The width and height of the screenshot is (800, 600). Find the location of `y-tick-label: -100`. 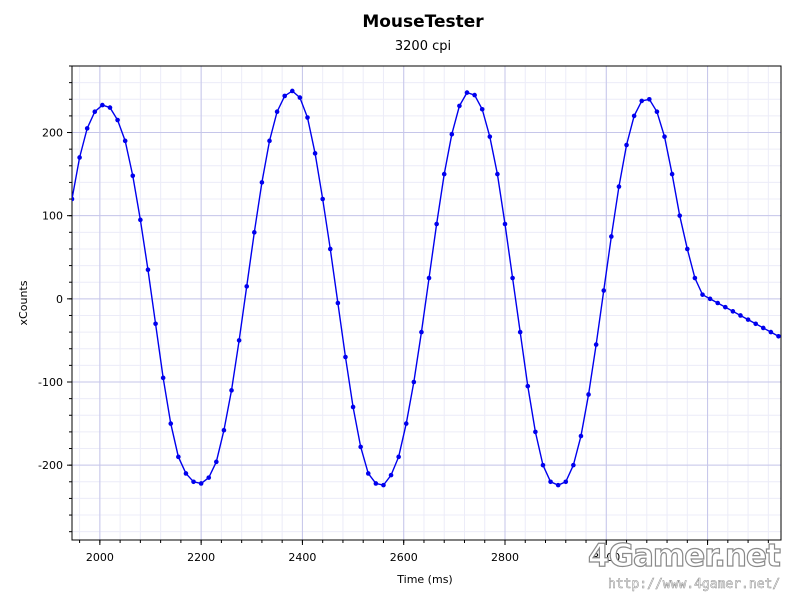

y-tick-label: -100 is located at coordinates (50, 382).